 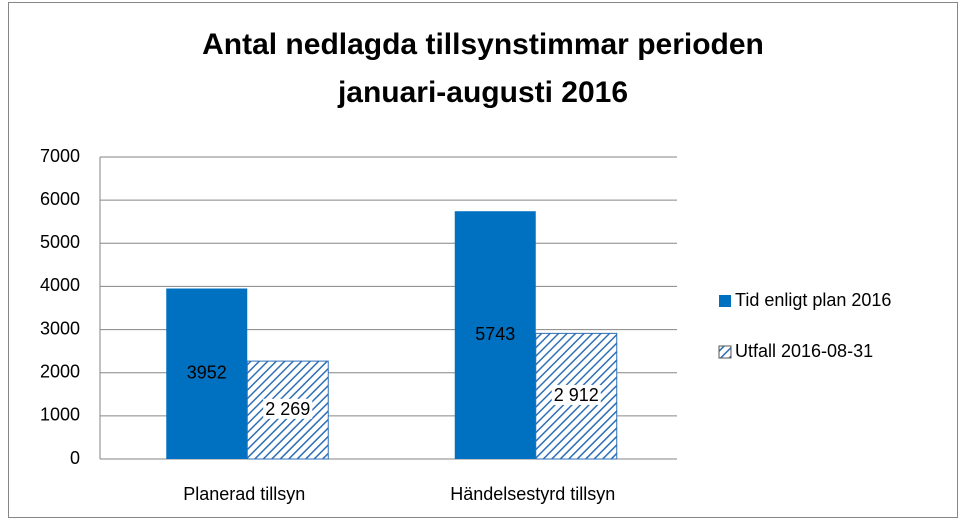 I want to click on data-label: 2 269, so click(x=287, y=409).